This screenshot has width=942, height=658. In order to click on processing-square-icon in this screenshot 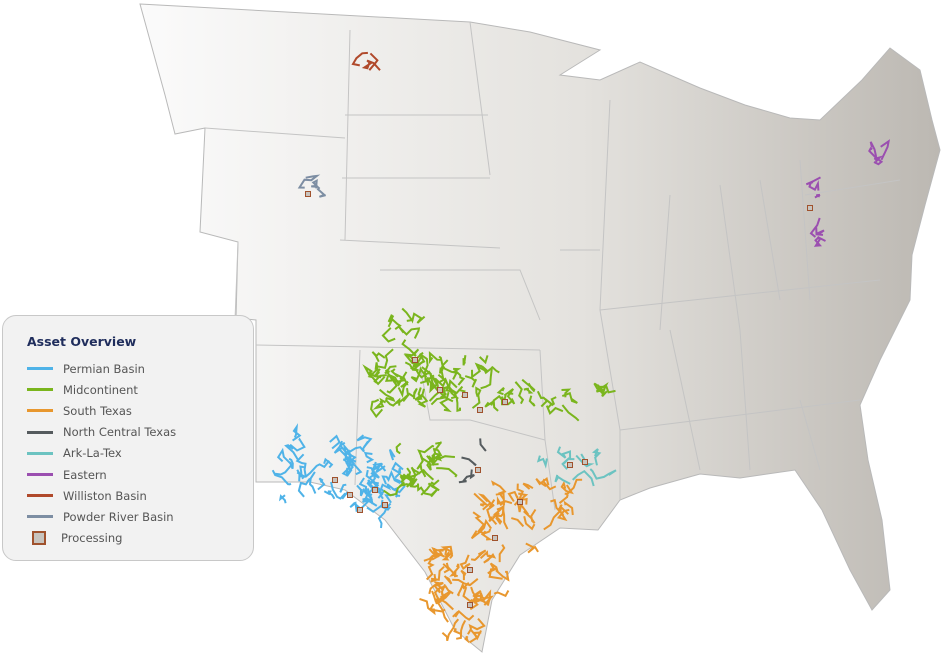, I will do `click(39, 538)`.